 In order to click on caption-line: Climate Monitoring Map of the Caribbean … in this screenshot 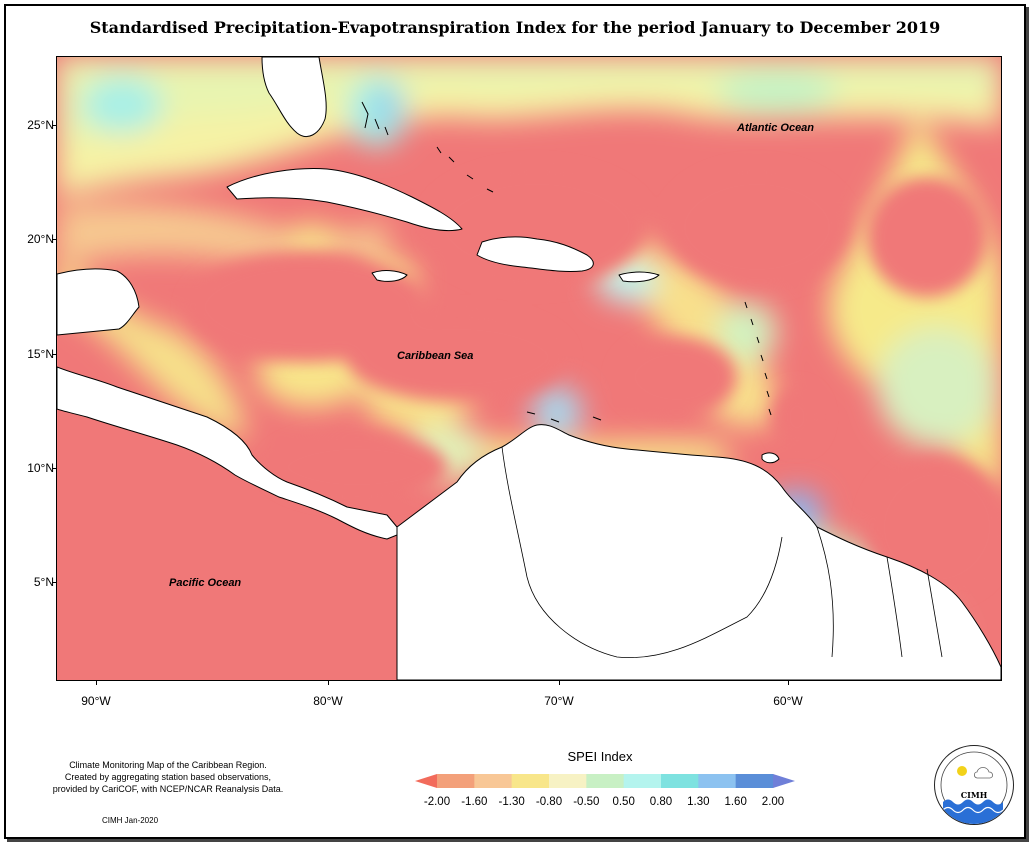, I will do `click(168, 765)`.